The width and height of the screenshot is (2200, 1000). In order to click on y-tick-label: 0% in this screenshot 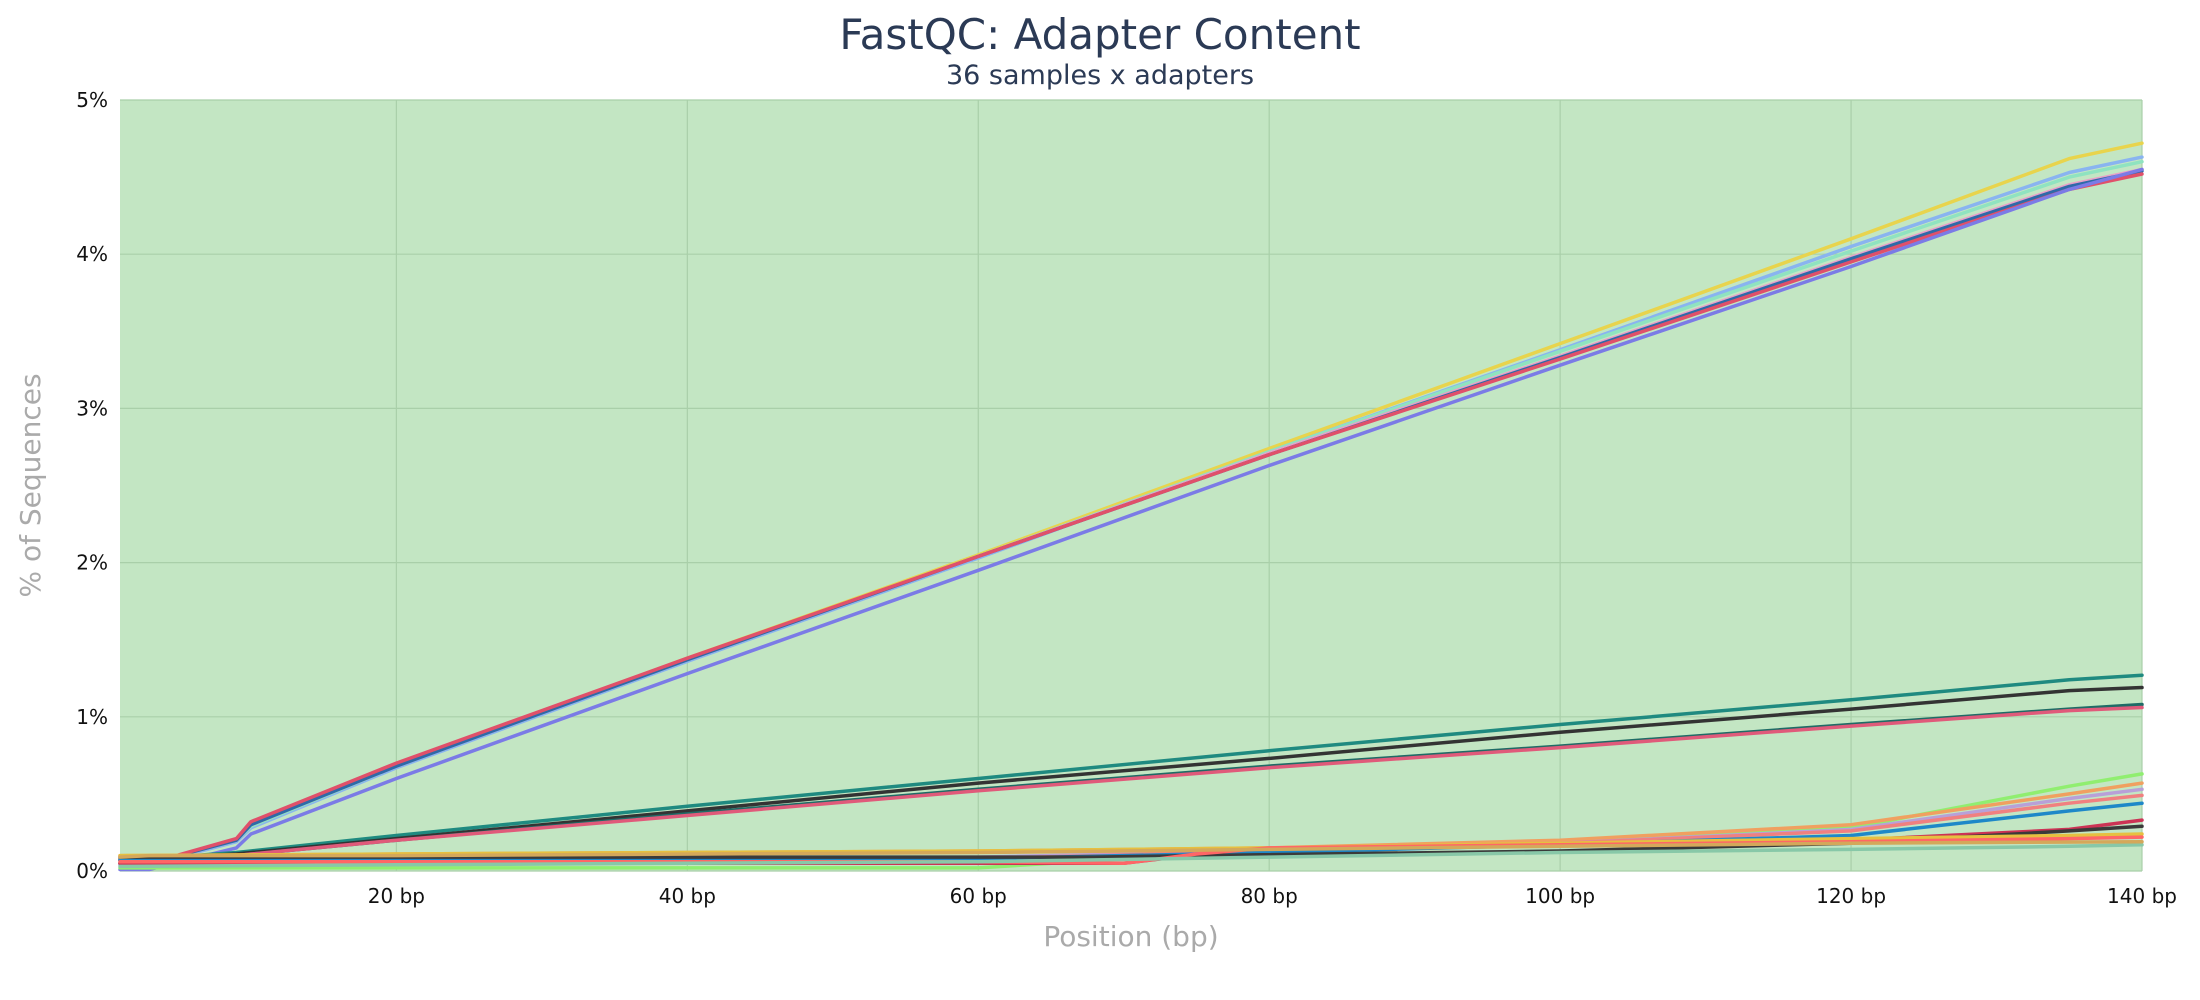, I will do `click(92, 871)`.